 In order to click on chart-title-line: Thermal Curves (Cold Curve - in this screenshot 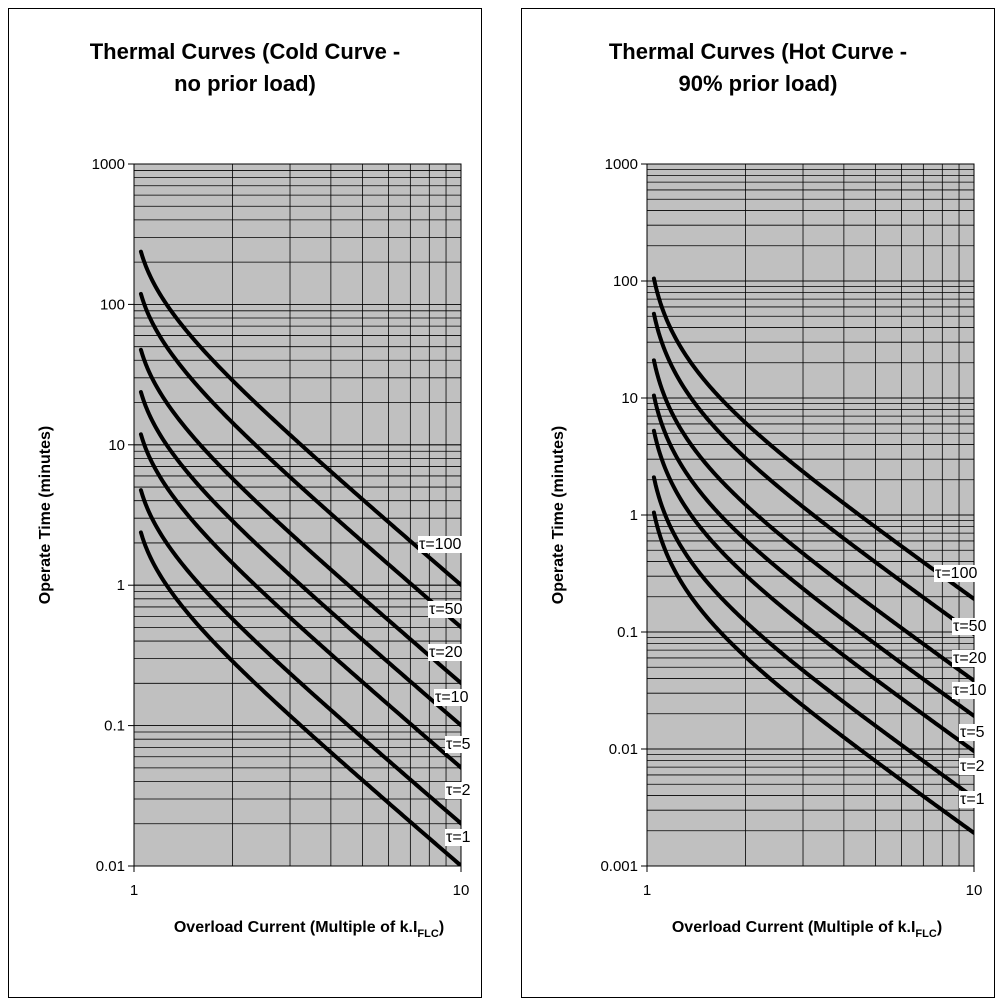, I will do `click(245, 51)`.